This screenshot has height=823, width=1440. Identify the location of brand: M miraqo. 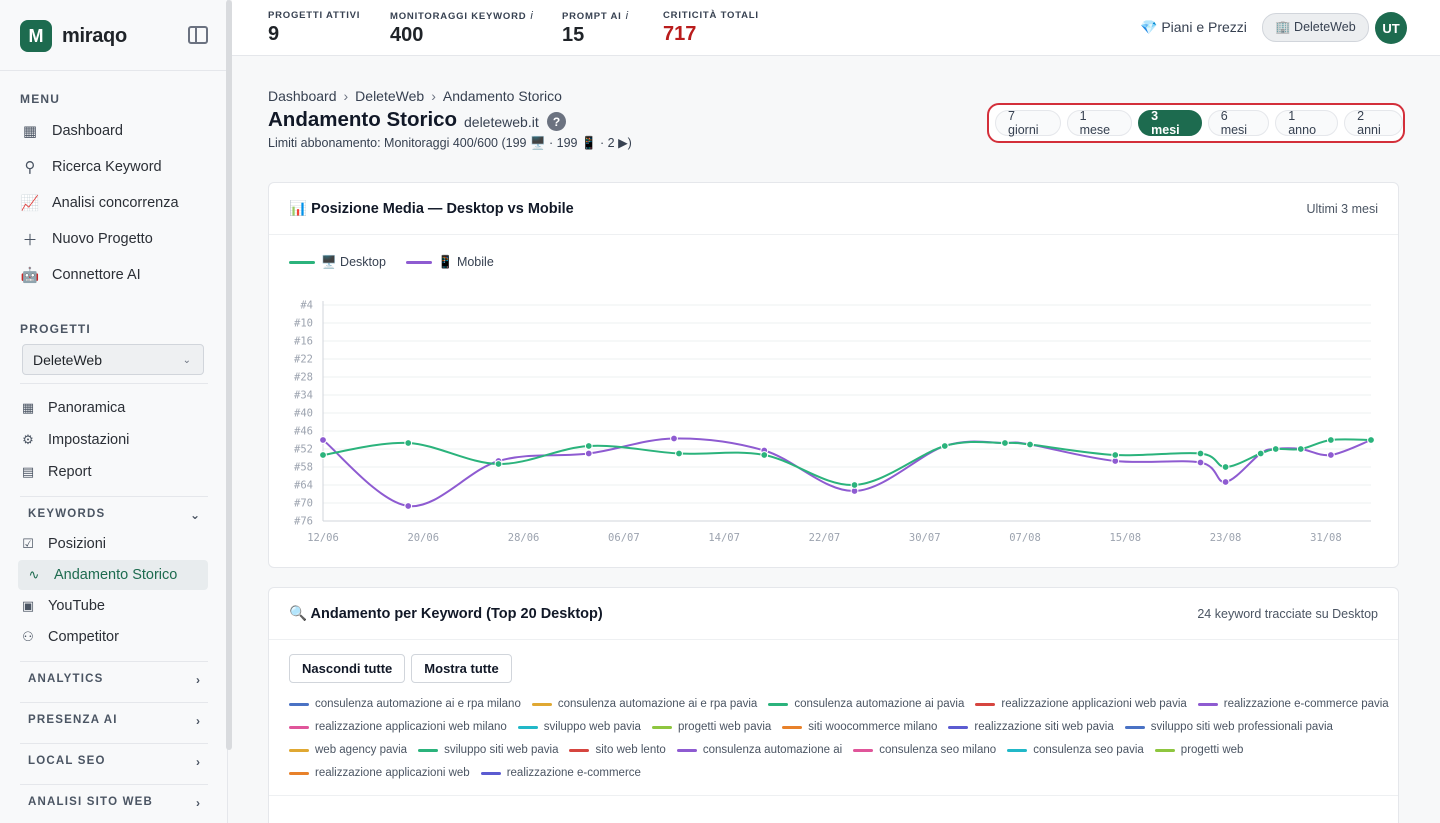
(73, 36).